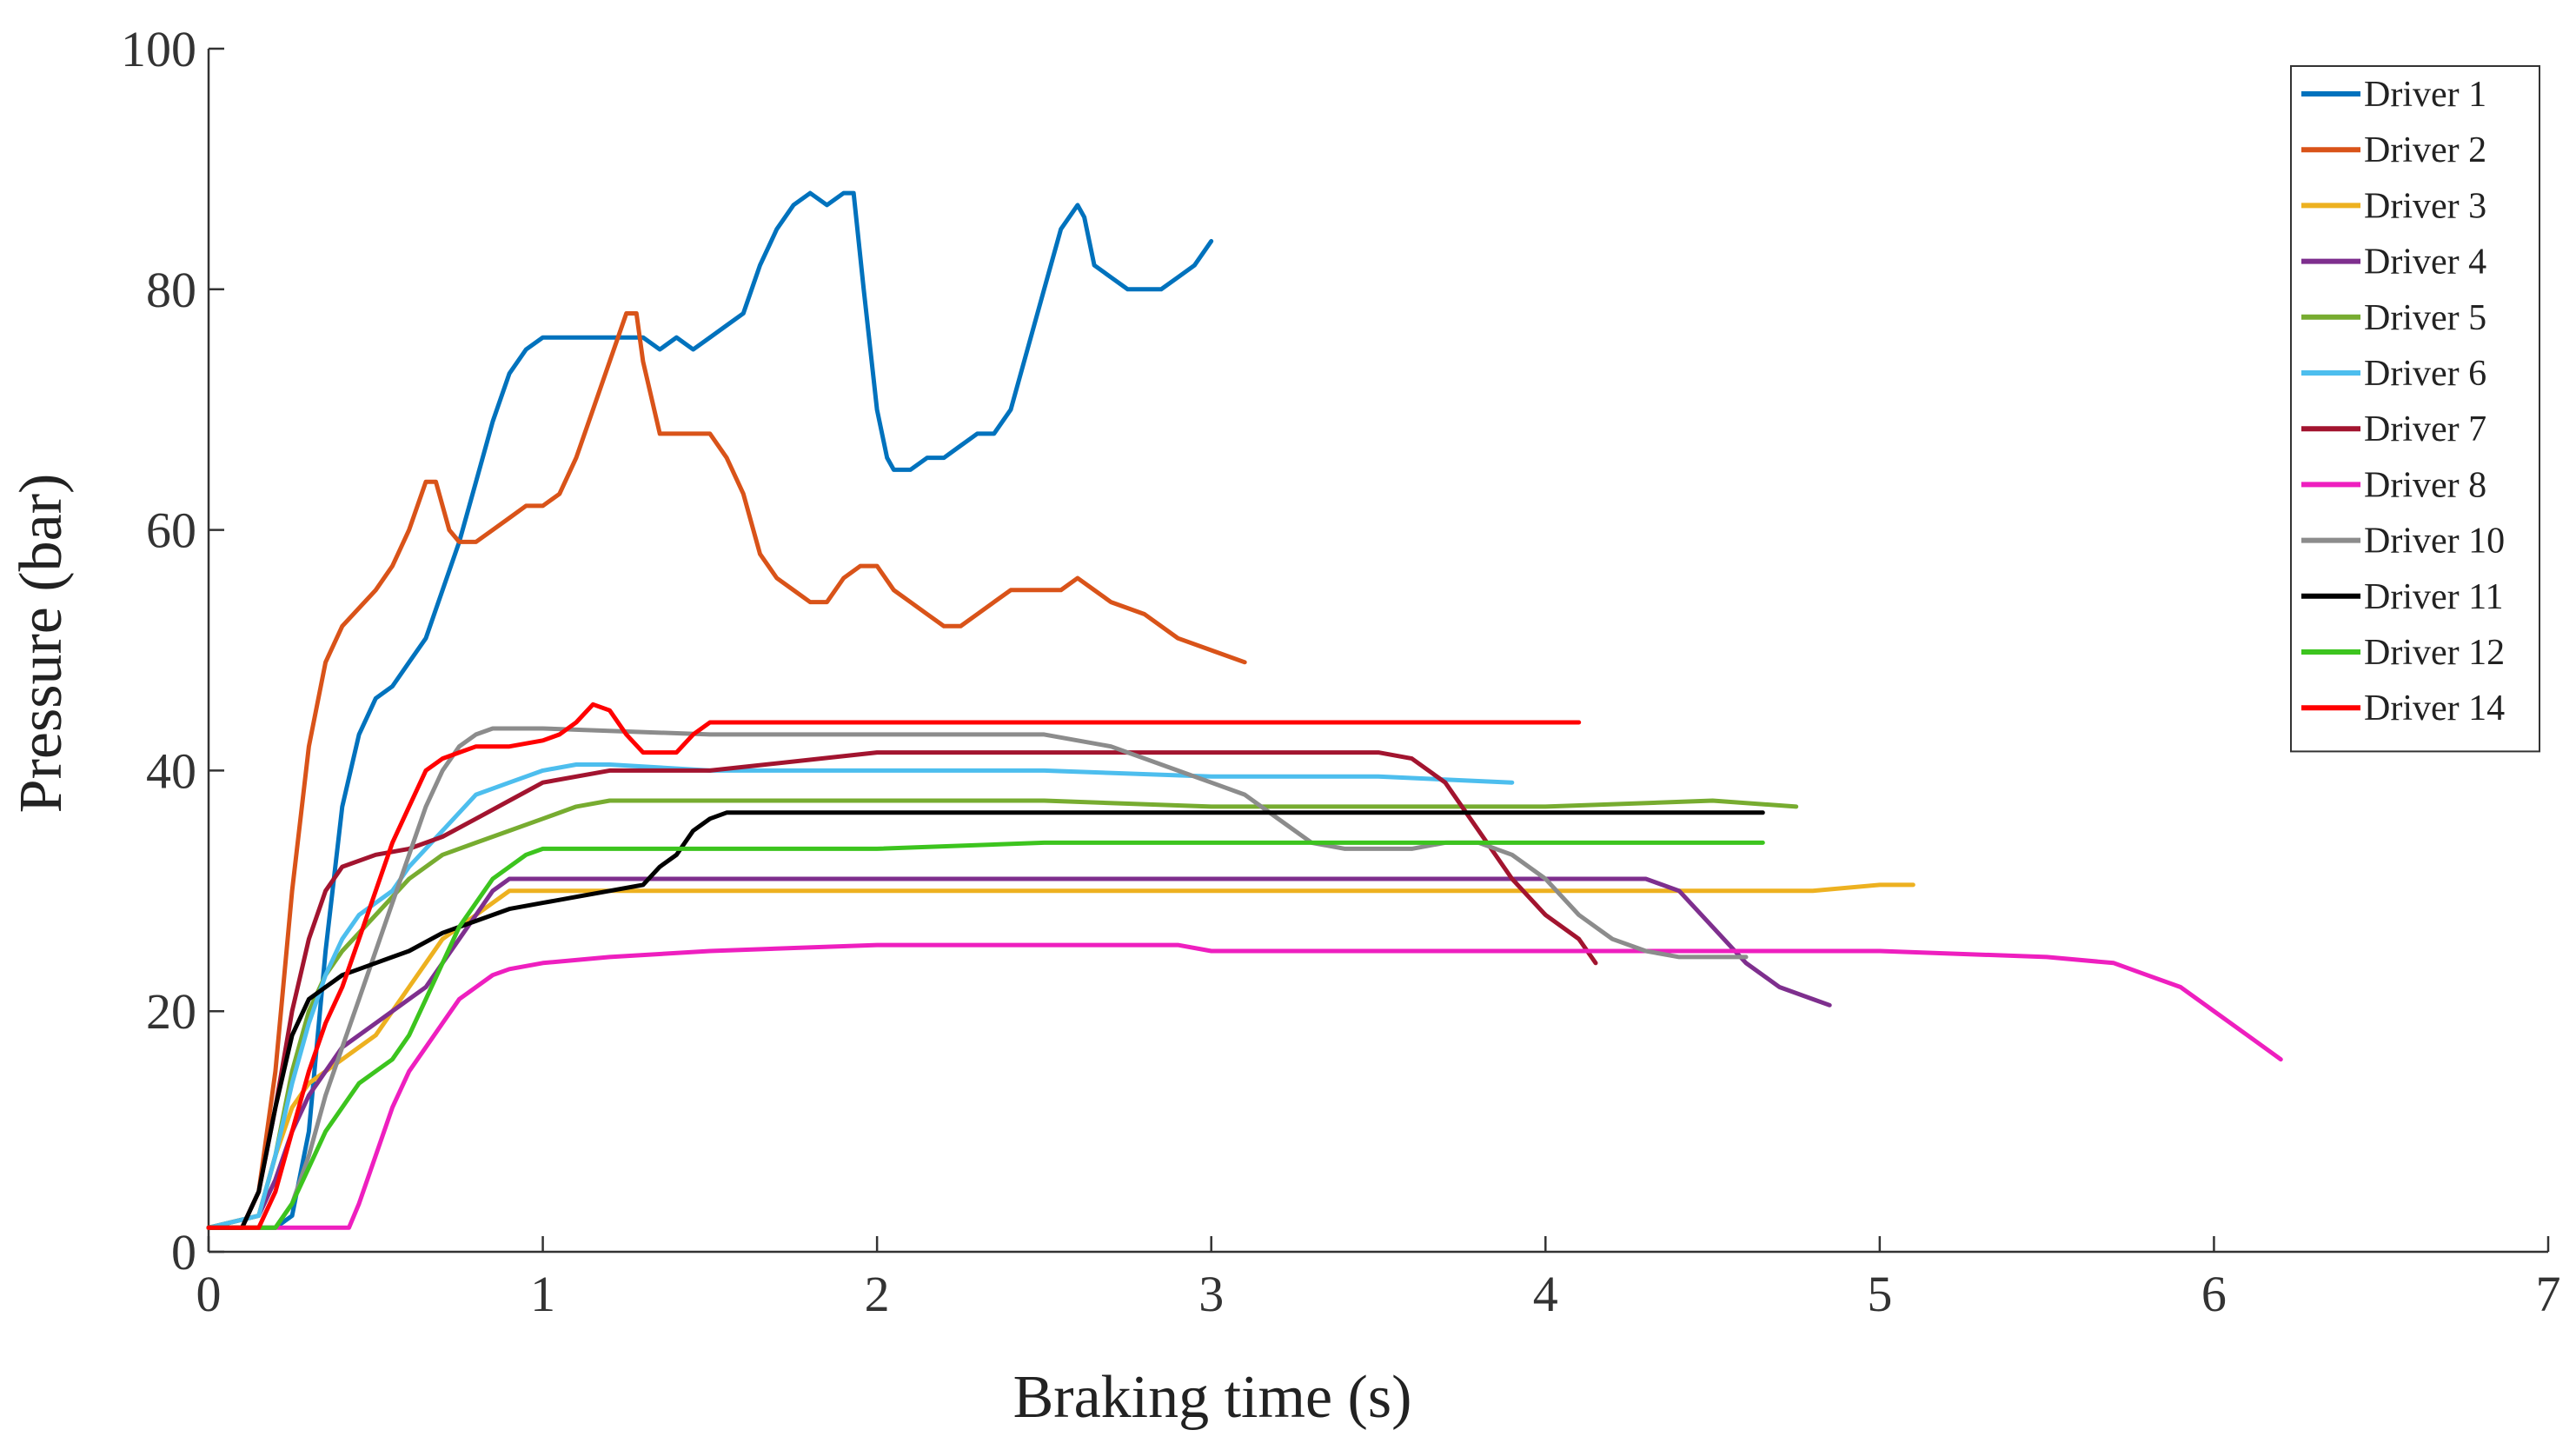 The image size is (2576, 1450). What do you see at coordinates (2425, 150) in the screenshot?
I see `legend-label: Driver 2` at bounding box center [2425, 150].